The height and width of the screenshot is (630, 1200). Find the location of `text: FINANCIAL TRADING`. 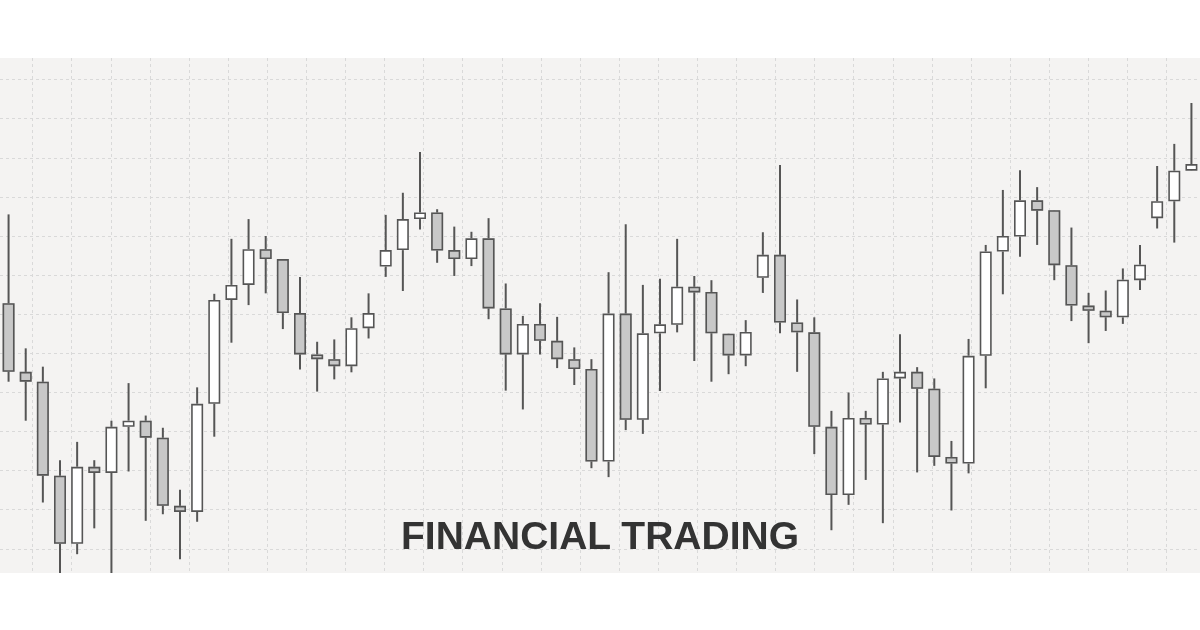

text: FINANCIAL TRADING is located at coordinates (600, 535).